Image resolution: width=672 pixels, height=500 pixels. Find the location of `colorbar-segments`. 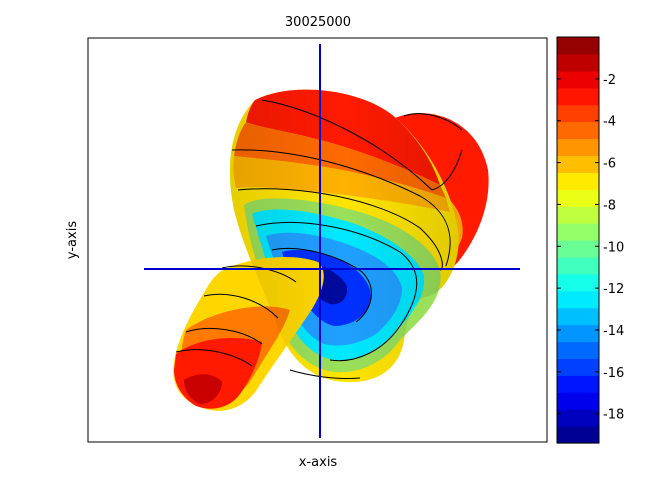

colorbar-segments is located at coordinates (578, 240).